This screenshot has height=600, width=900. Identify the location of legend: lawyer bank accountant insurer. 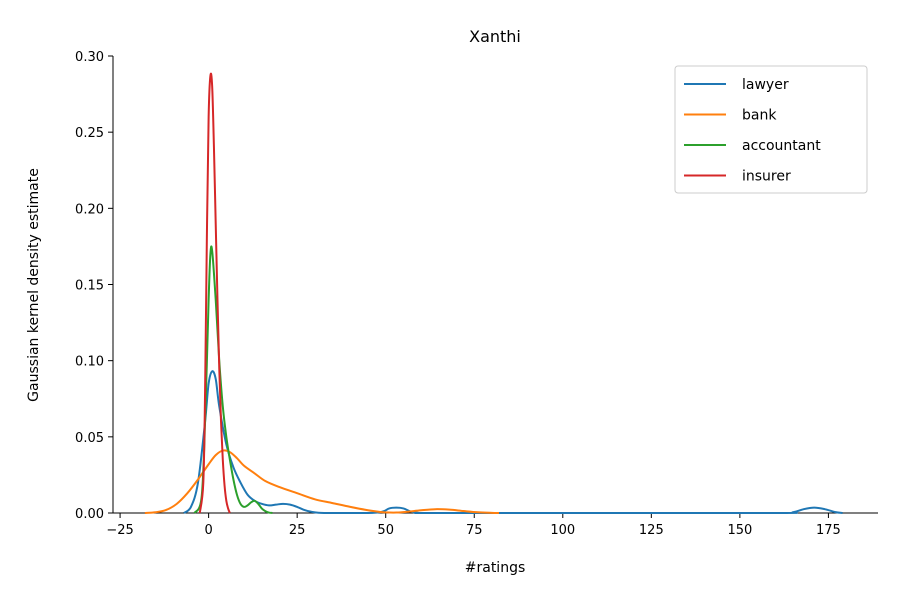
(771, 129).